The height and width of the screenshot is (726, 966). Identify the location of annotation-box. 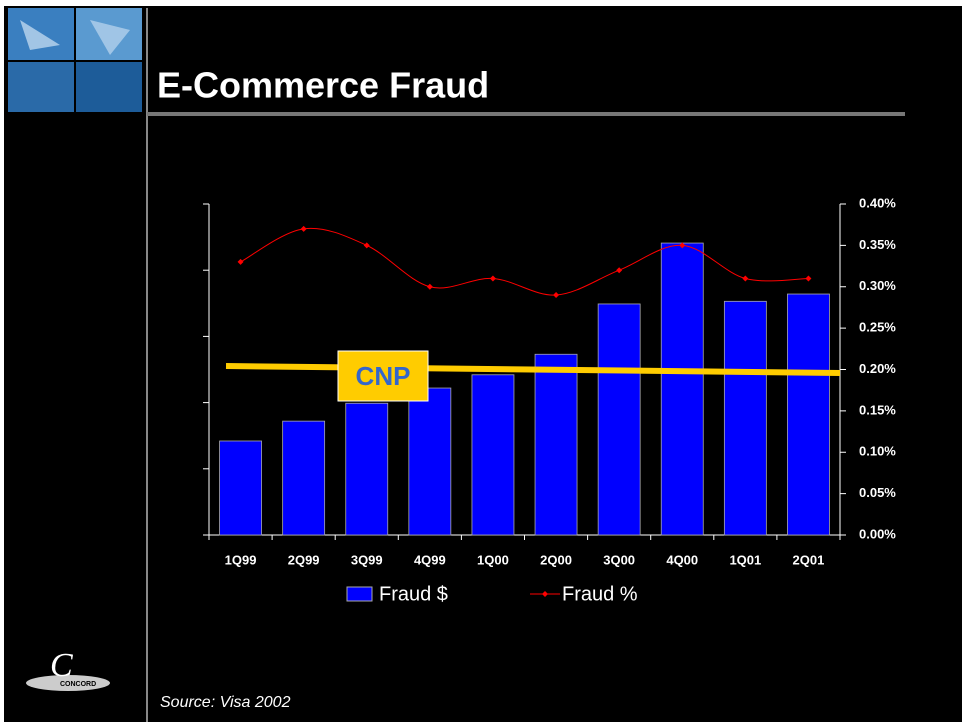
(383, 376).